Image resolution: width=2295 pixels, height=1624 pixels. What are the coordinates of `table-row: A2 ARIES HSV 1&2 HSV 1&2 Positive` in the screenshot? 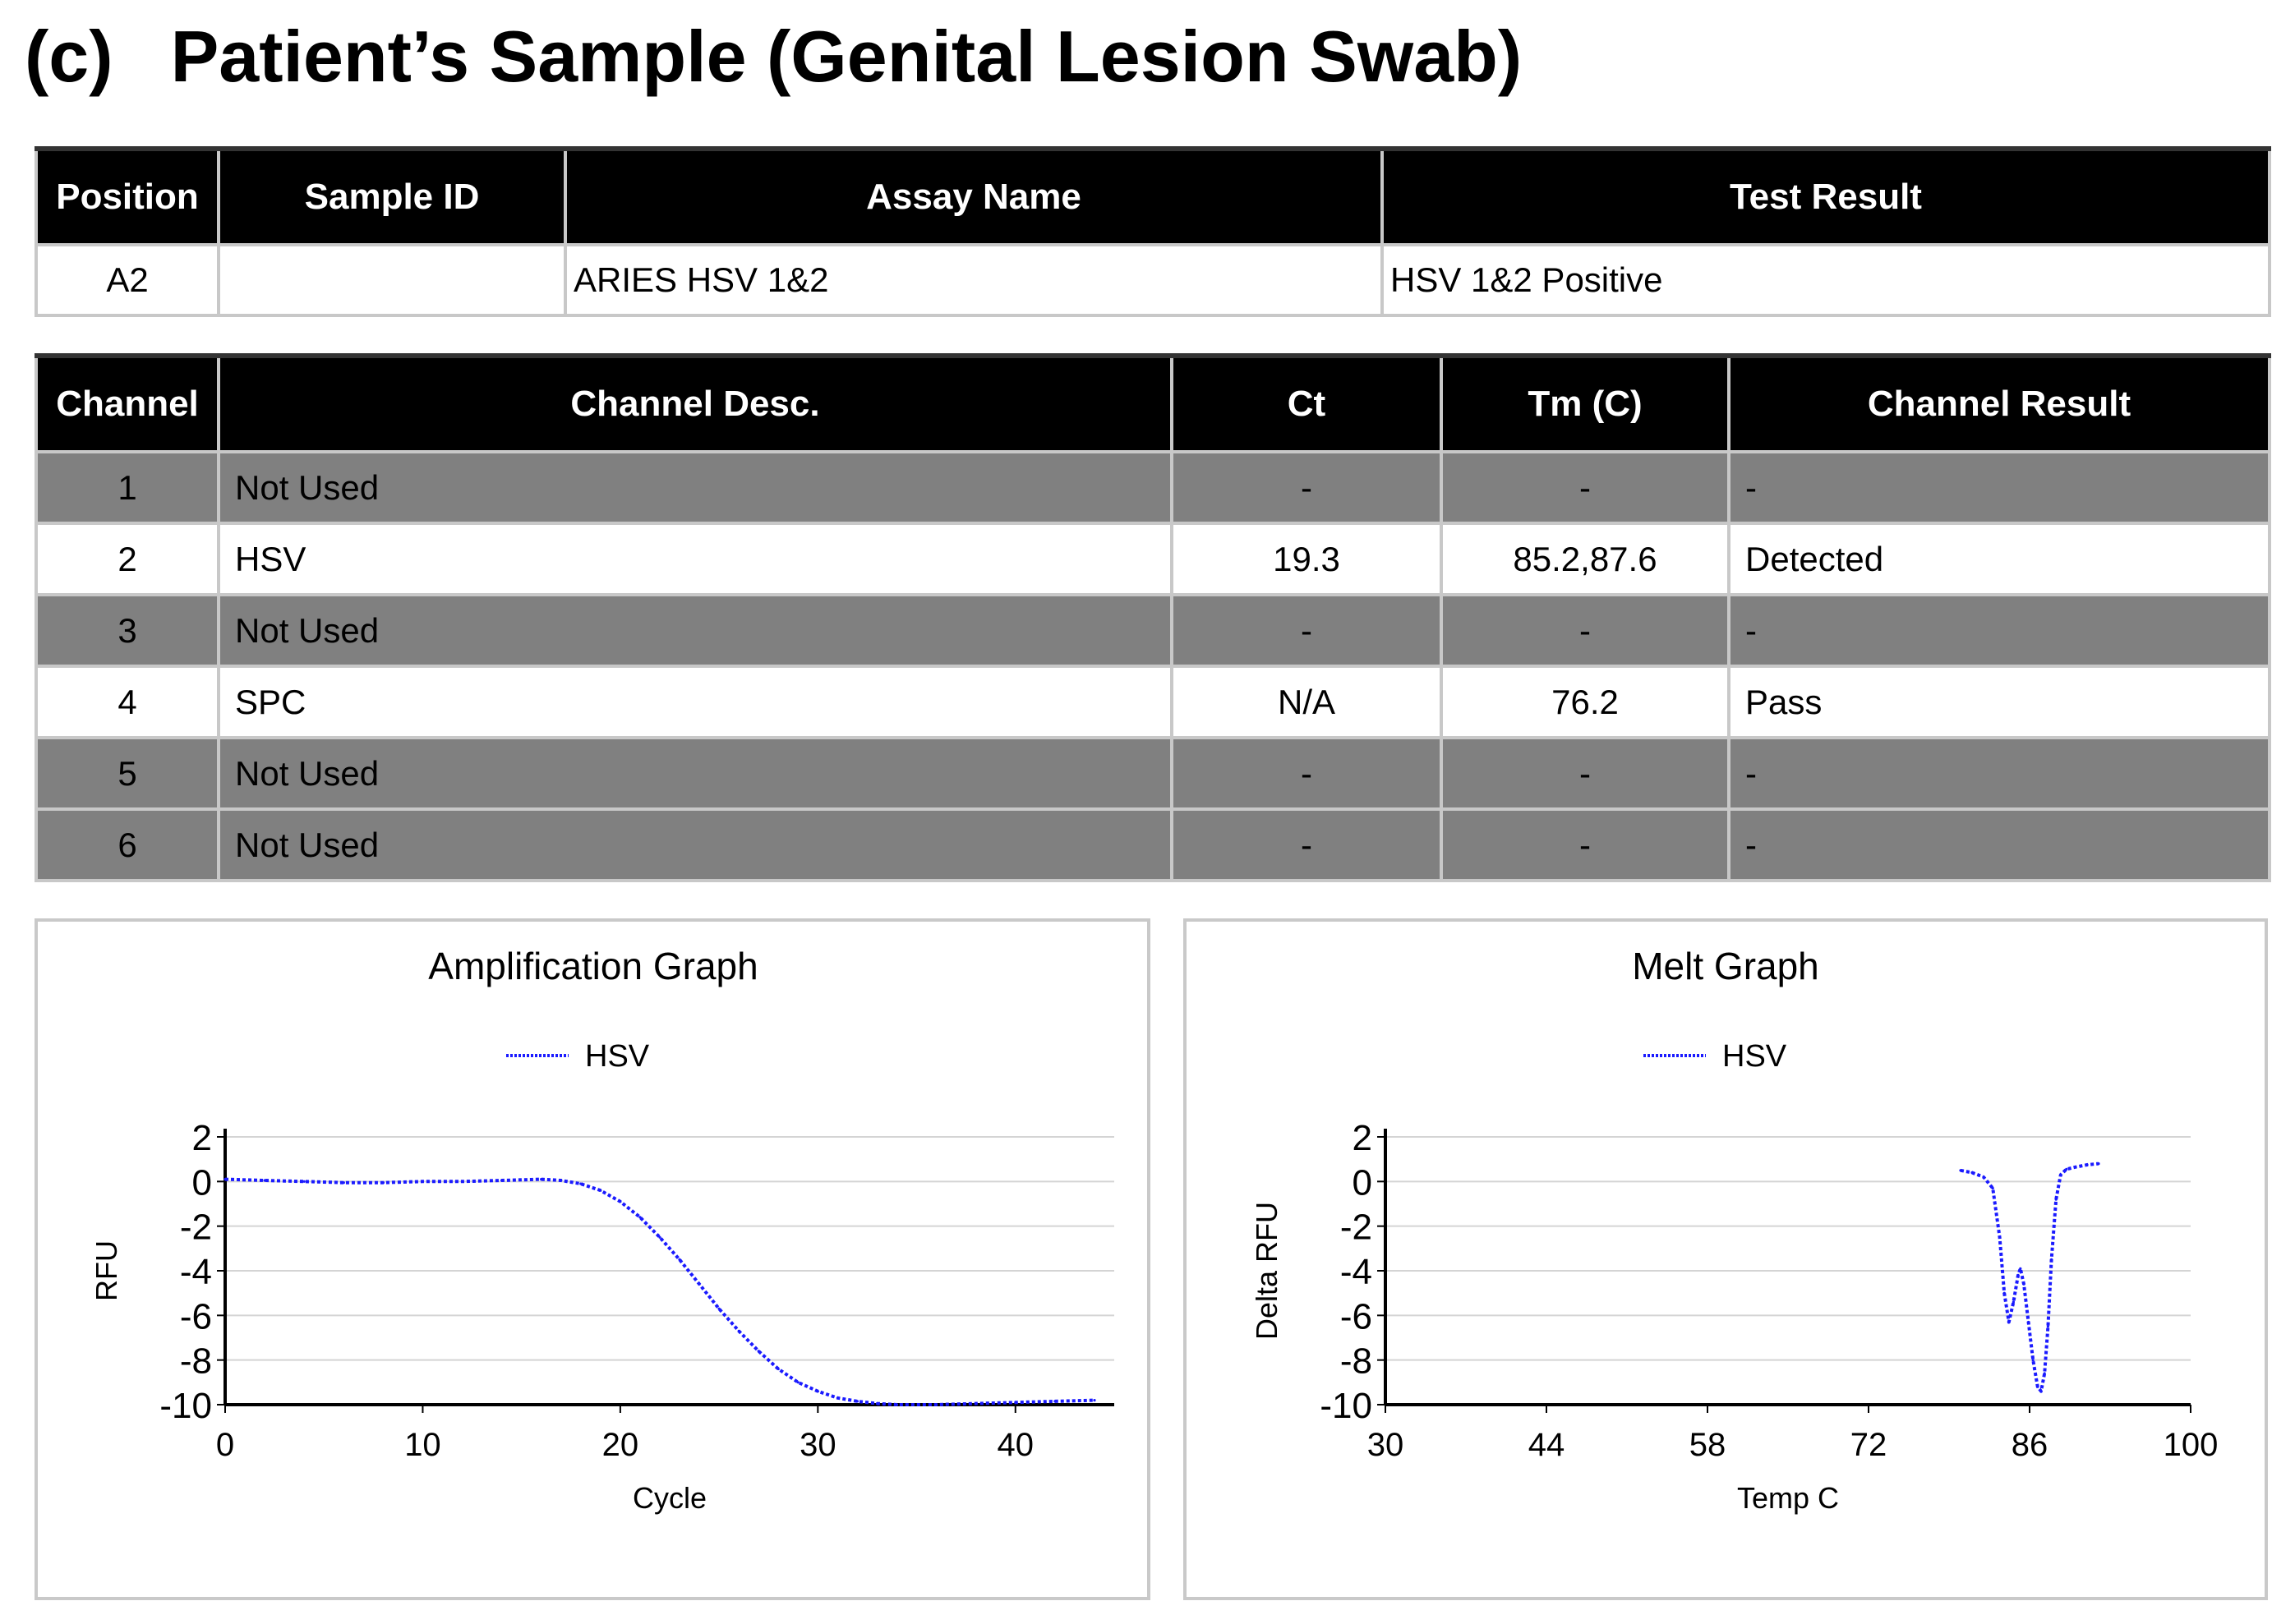 It's located at (1153, 280).